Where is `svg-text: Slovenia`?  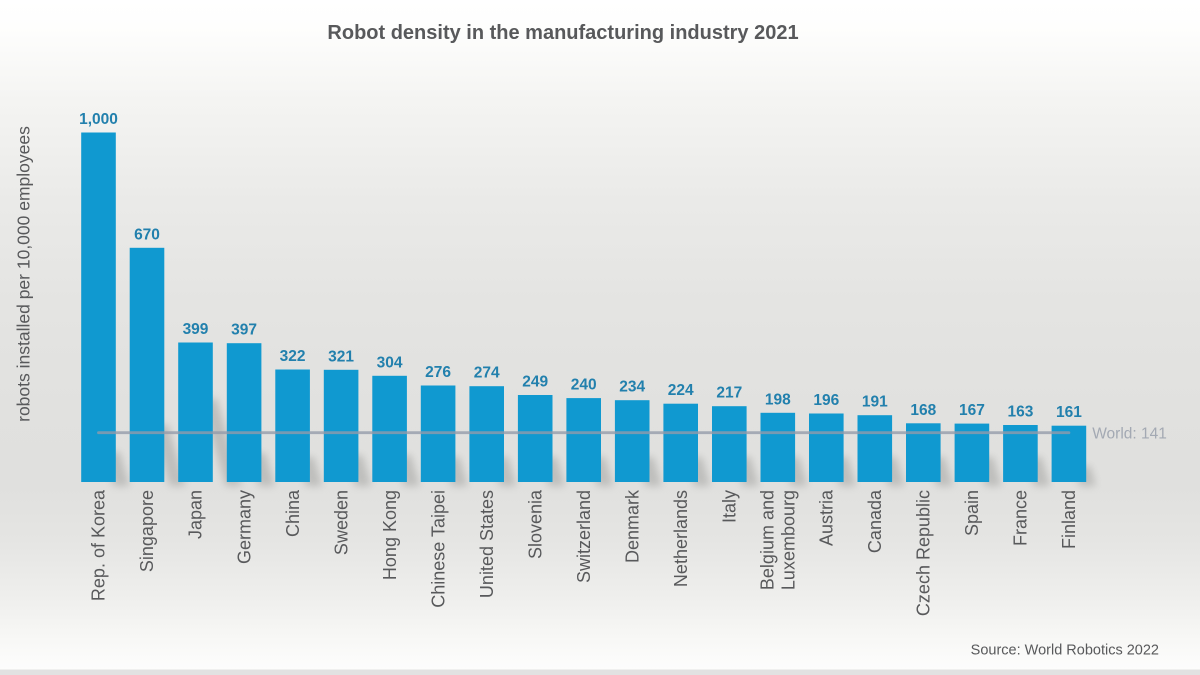
svg-text: Slovenia is located at coordinates (535, 524).